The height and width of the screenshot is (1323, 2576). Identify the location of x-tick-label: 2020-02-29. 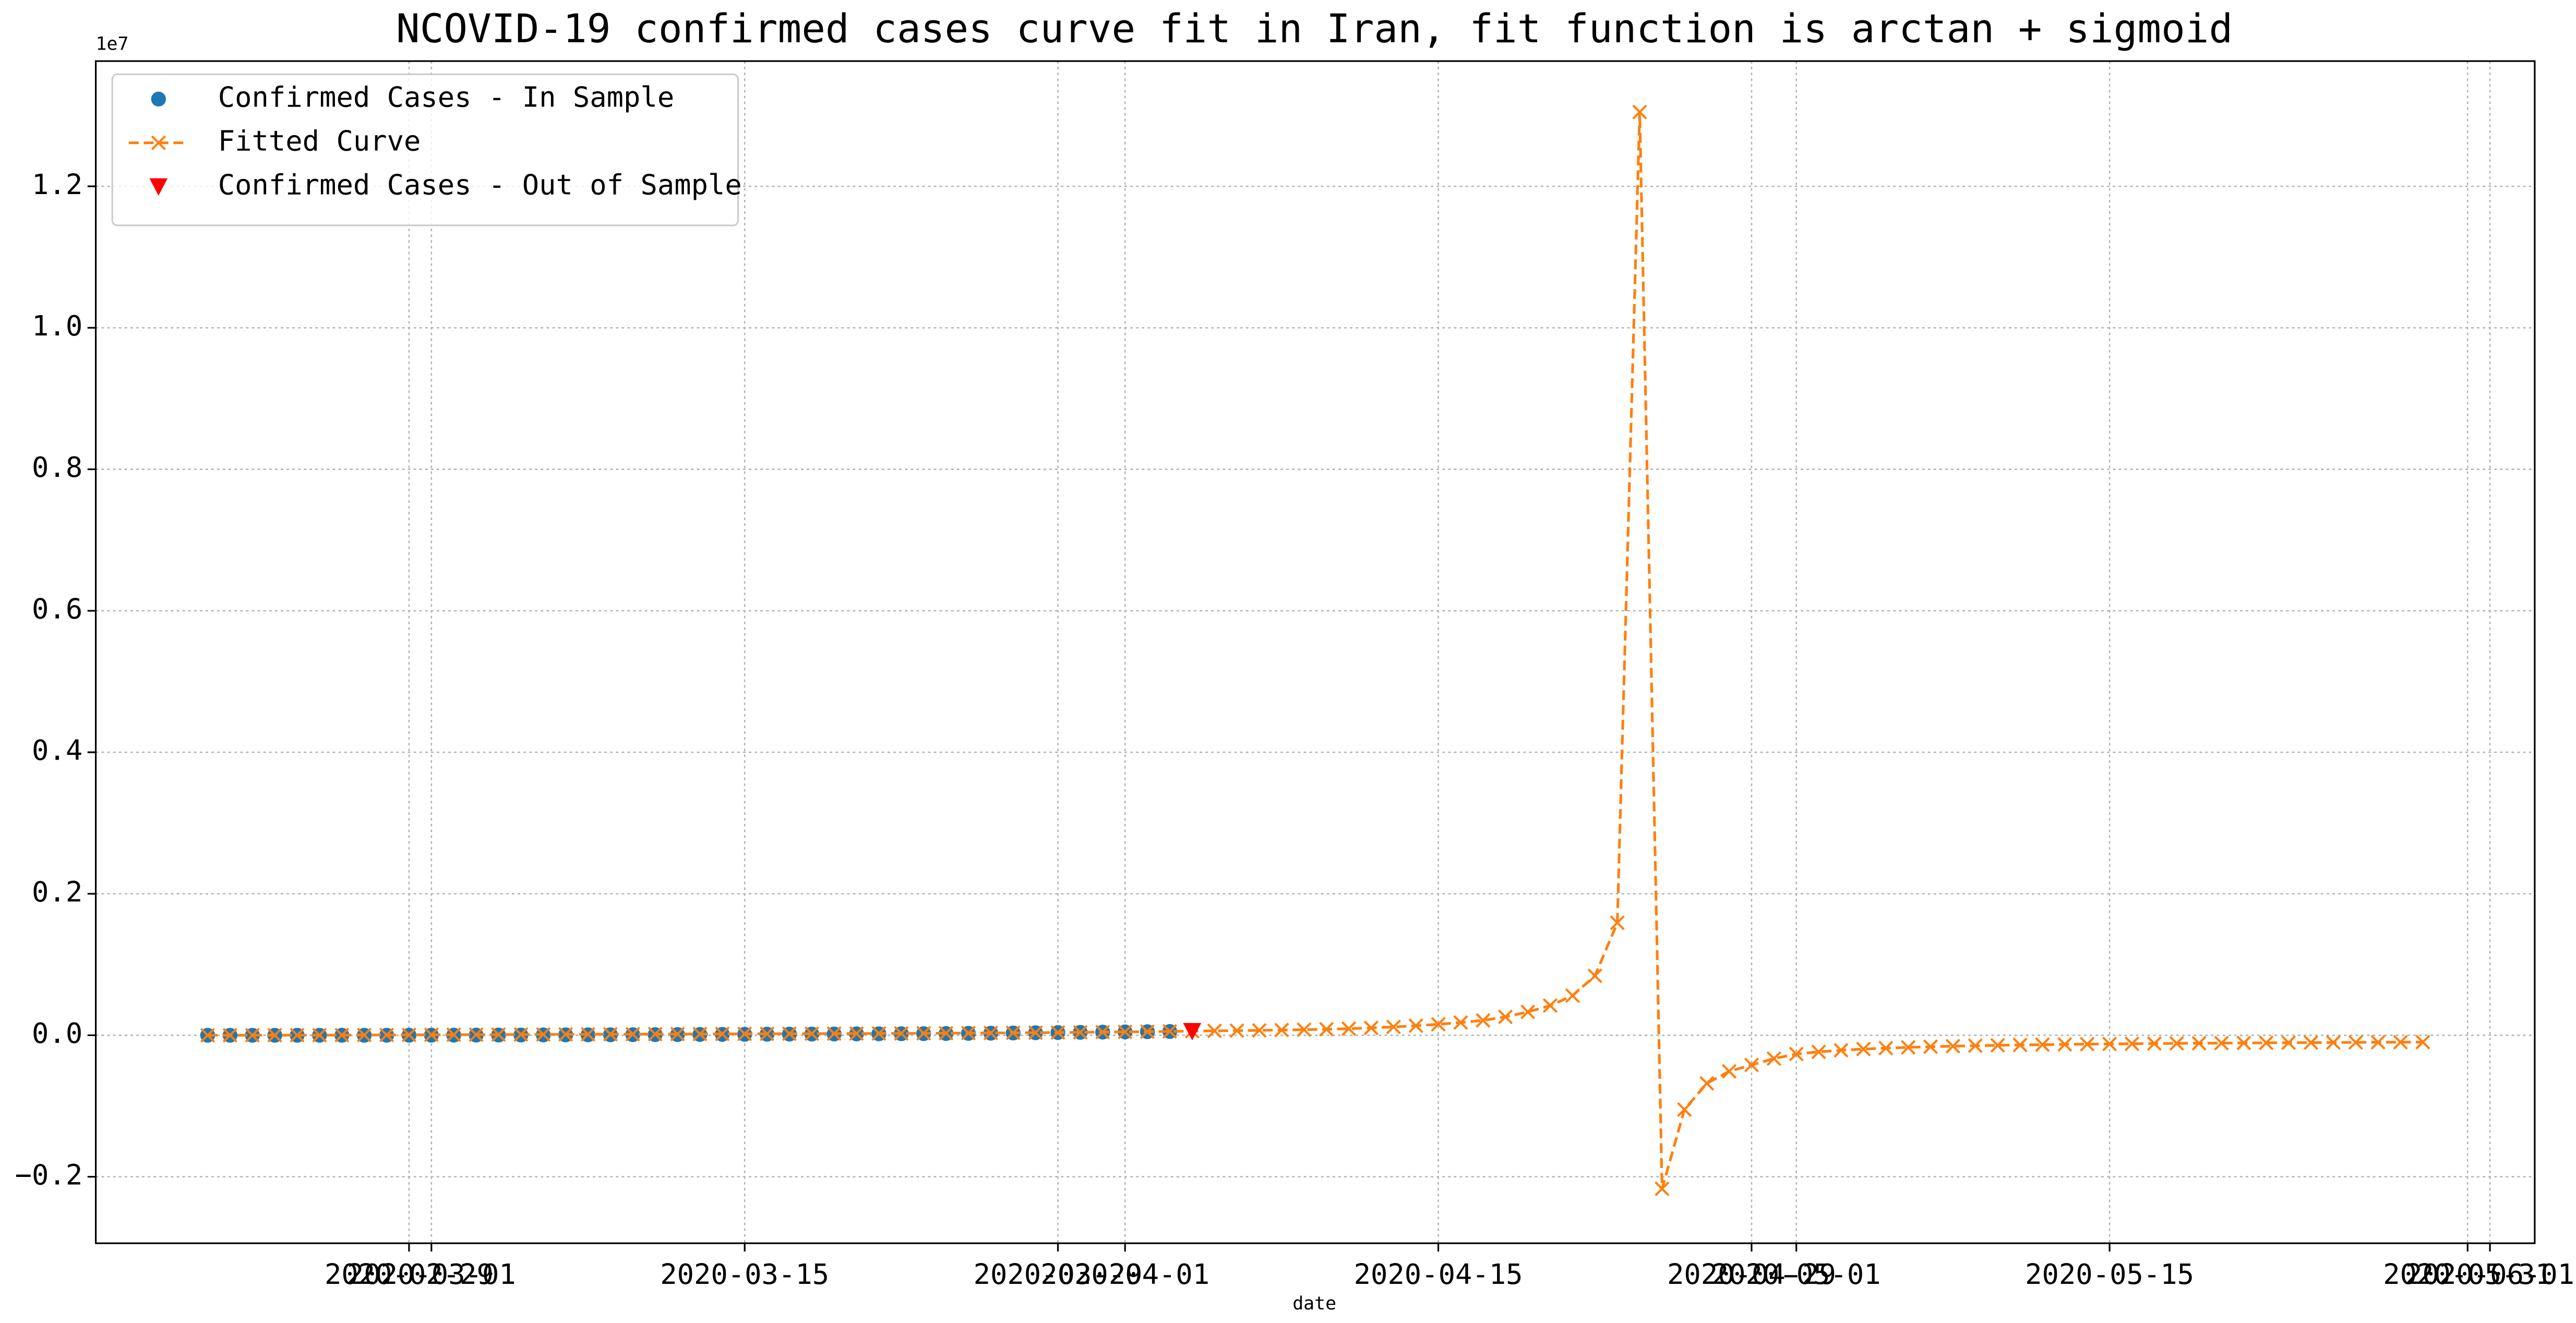
(409, 1274).